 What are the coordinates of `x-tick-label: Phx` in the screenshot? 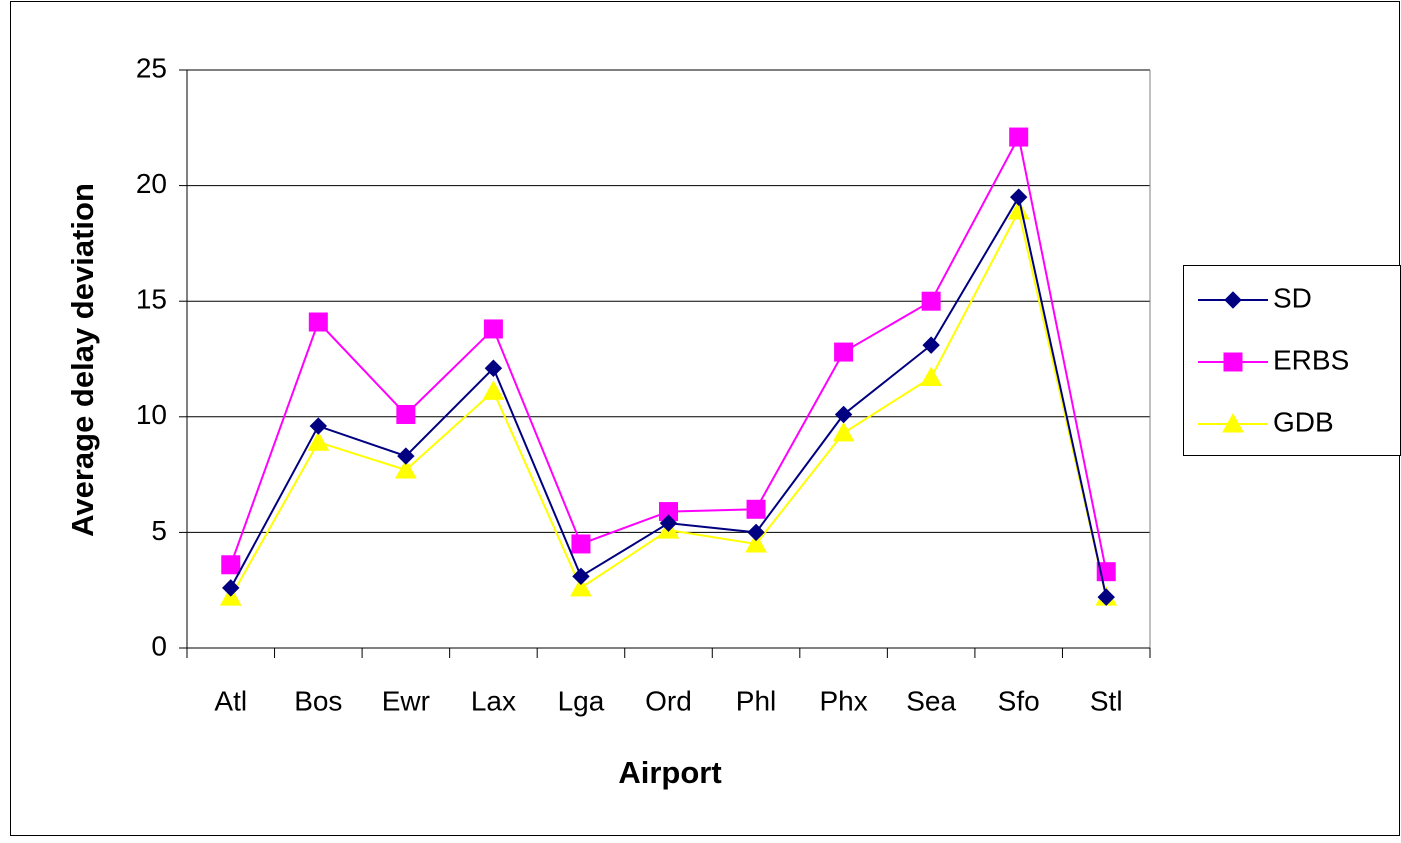 It's located at (843, 700).